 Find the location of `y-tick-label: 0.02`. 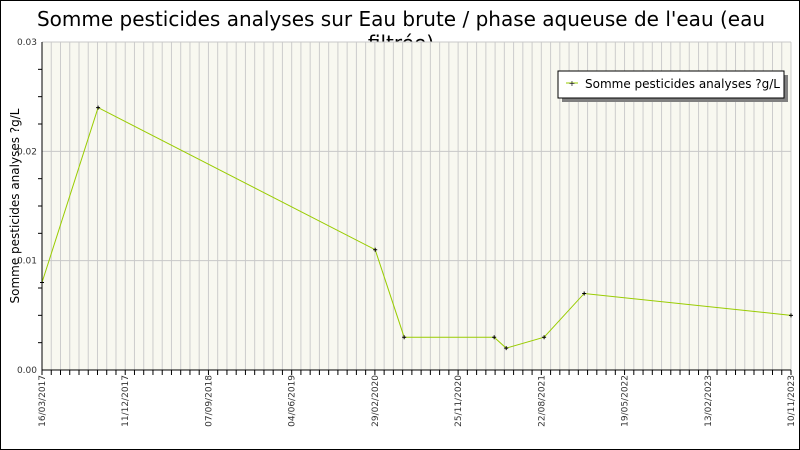

y-tick-label: 0.02 is located at coordinates (27, 152).